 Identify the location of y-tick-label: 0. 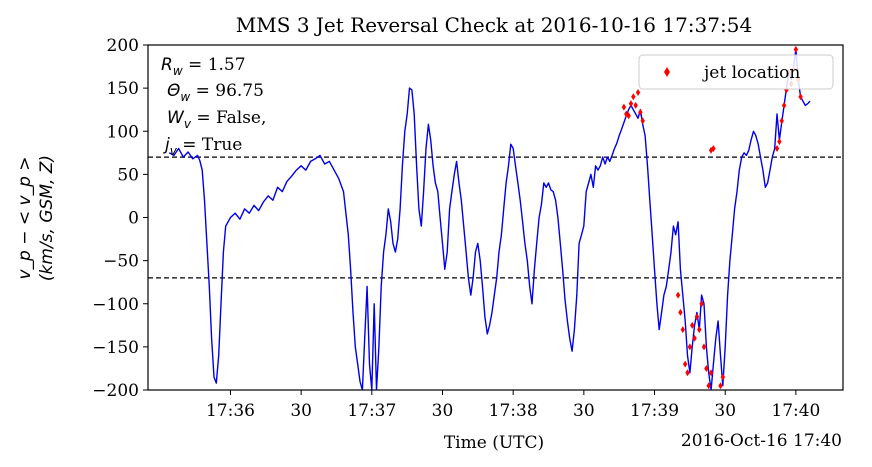
(133, 219).